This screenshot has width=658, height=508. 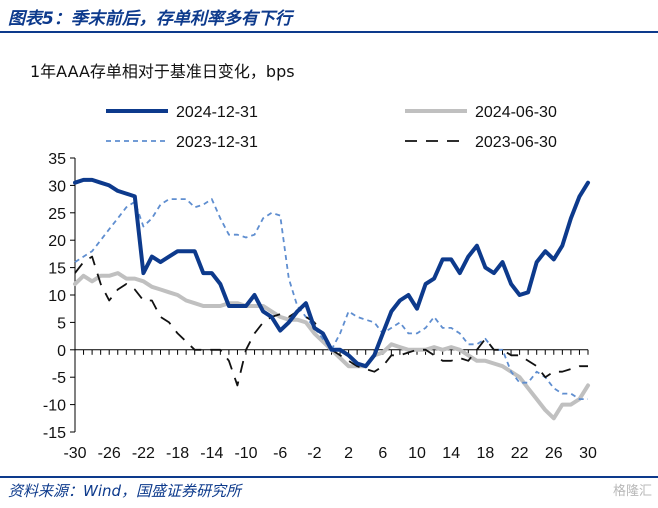 I want to click on x-tick-label: -26, so click(x=109, y=453).